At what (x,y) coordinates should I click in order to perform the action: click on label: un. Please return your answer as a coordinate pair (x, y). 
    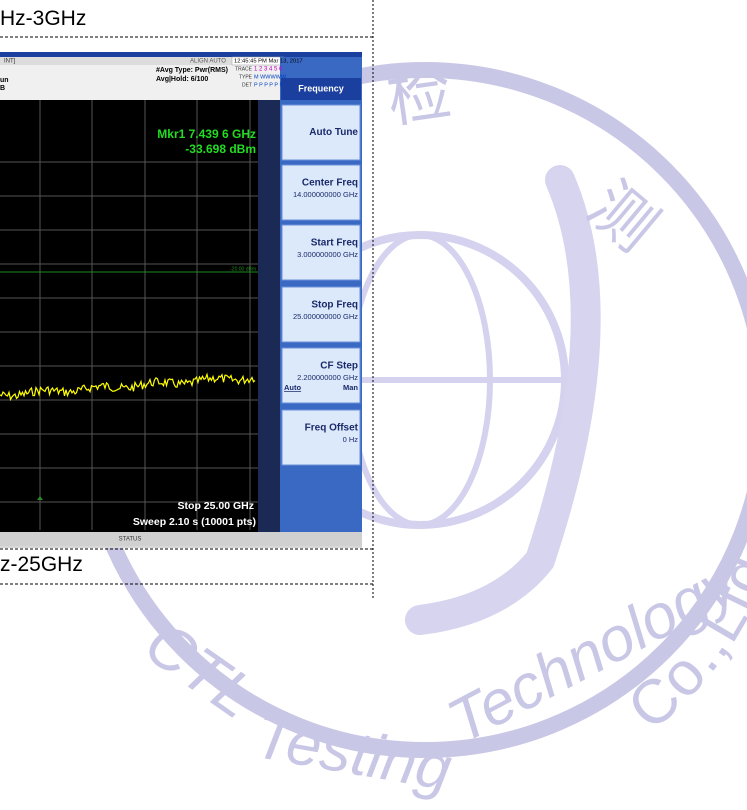
    Looking at the image, I should click on (4, 80).